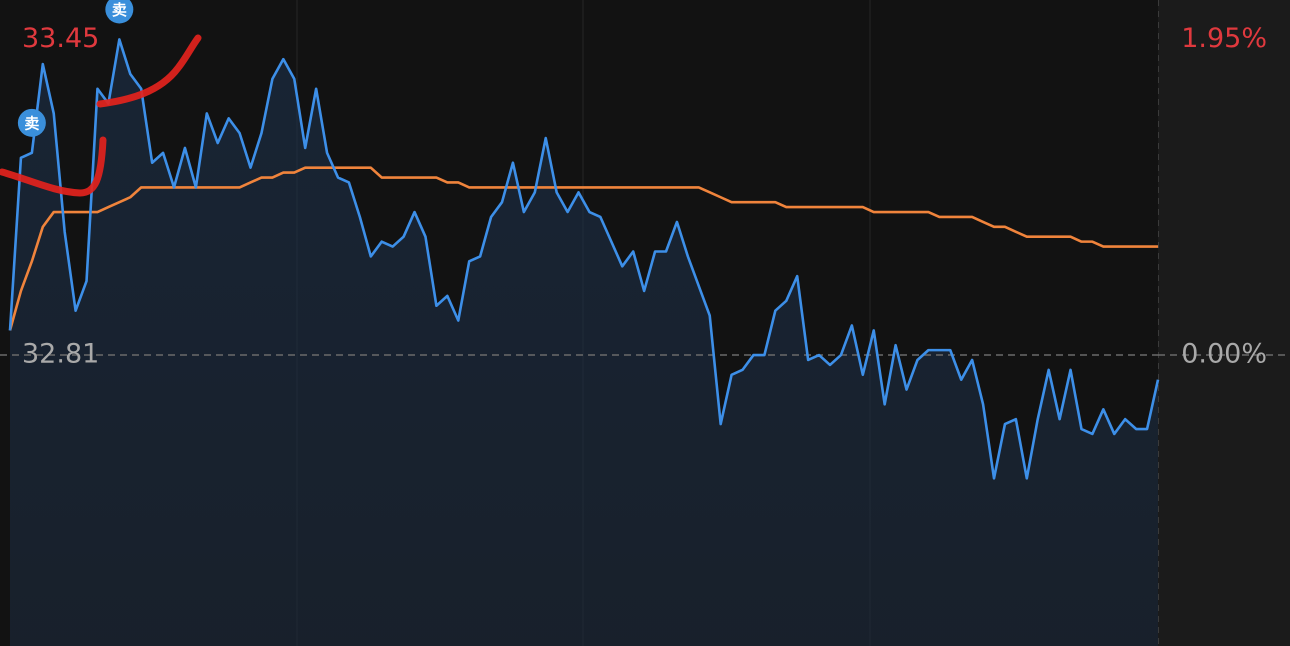  What do you see at coordinates (60, 354) in the screenshot?
I see `y-tick-label: 32.81` at bounding box center [60, 354].